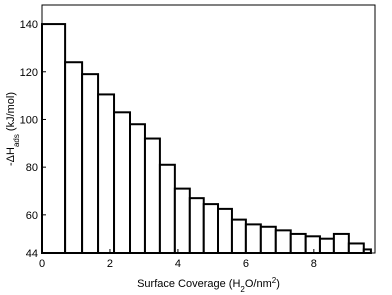 The height and width of the screenshot is (295, 392). What do you see at coordinates (258, 284) in the screenshot?
I see `x-label-text: O/nm` at bounding box center [258, 284].